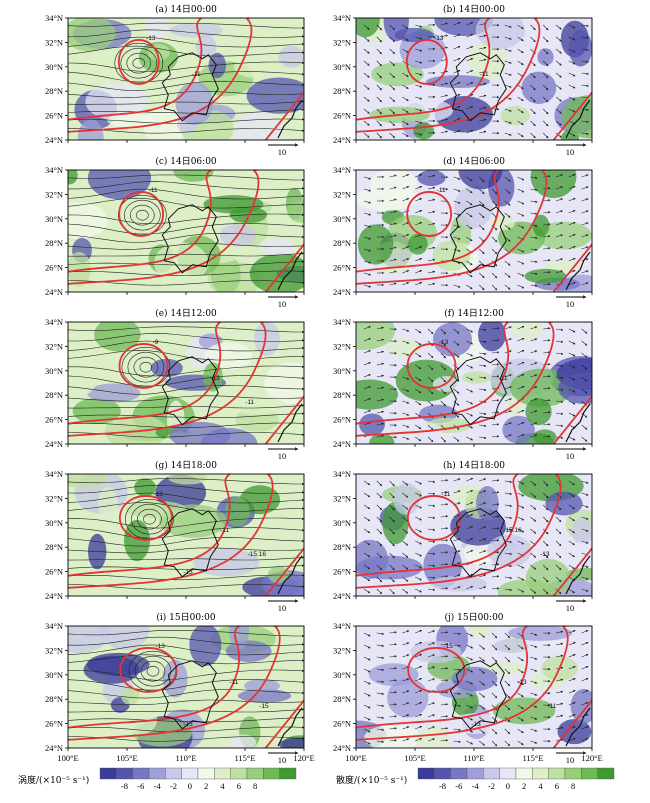 This screenshot has width=650, height=803. I want to click on wind-vectors, so click(476, 536).